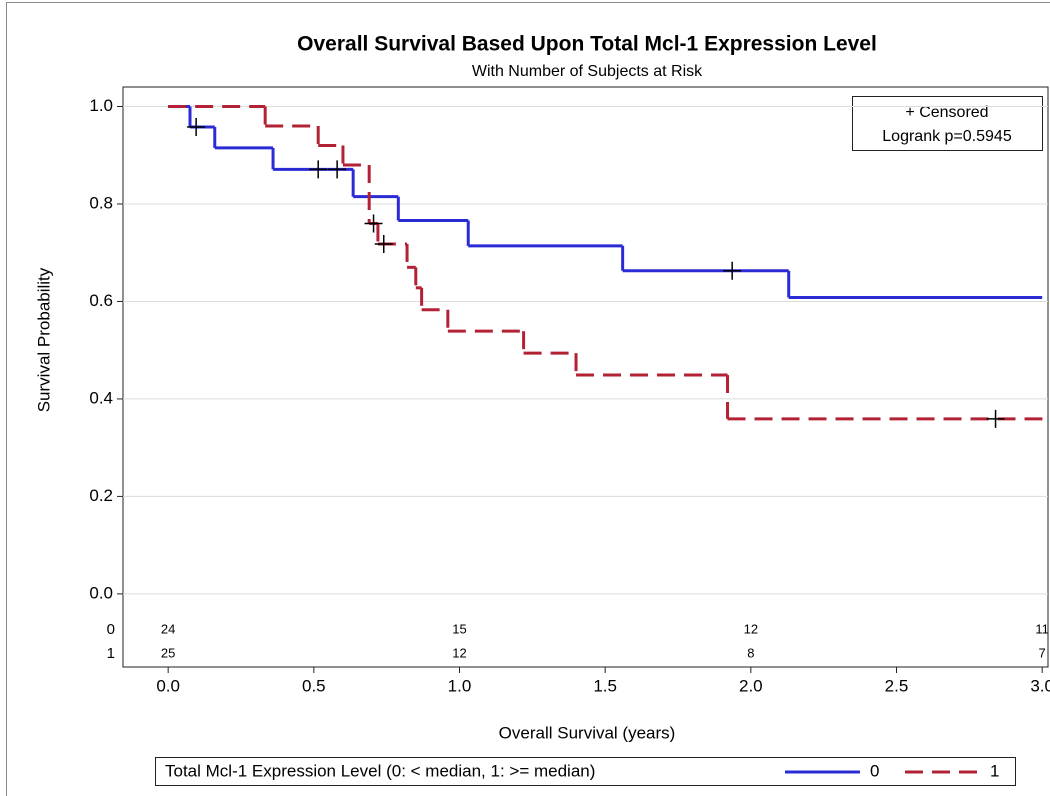  I want to click on y-tick-label: 0.0, so click(101, 592).